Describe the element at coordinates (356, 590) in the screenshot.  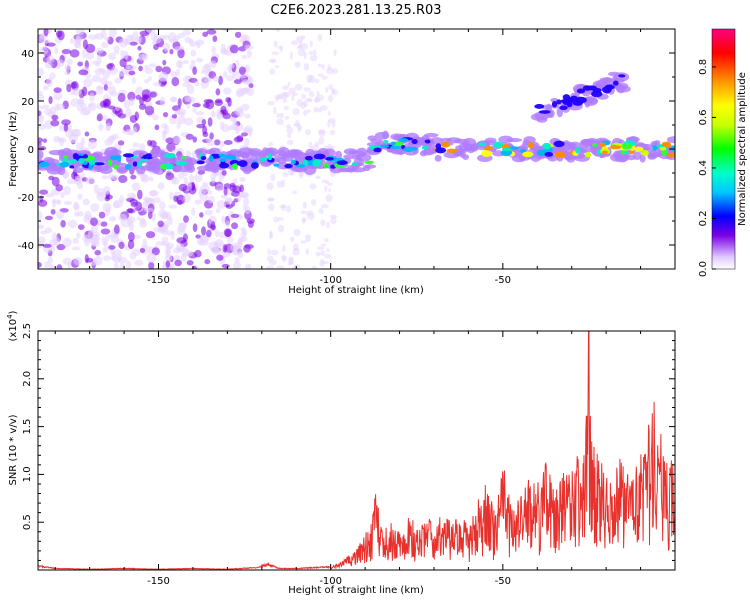
I see `snr-xlabel: Height of straight line (km)` at that location.